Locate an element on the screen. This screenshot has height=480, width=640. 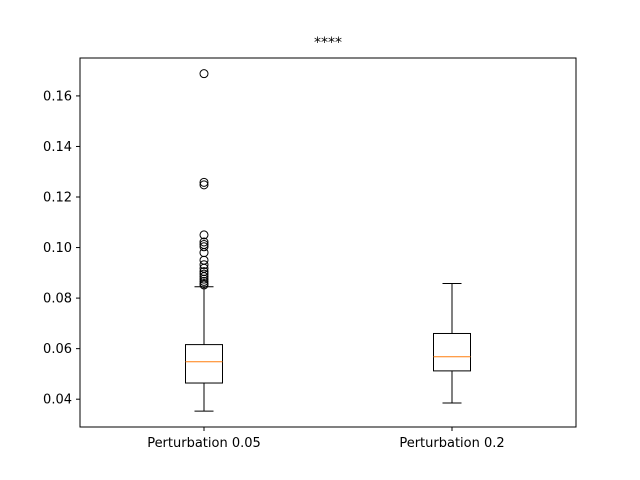
y-tick-label: 0.12 is located at coordinates (57, 198).